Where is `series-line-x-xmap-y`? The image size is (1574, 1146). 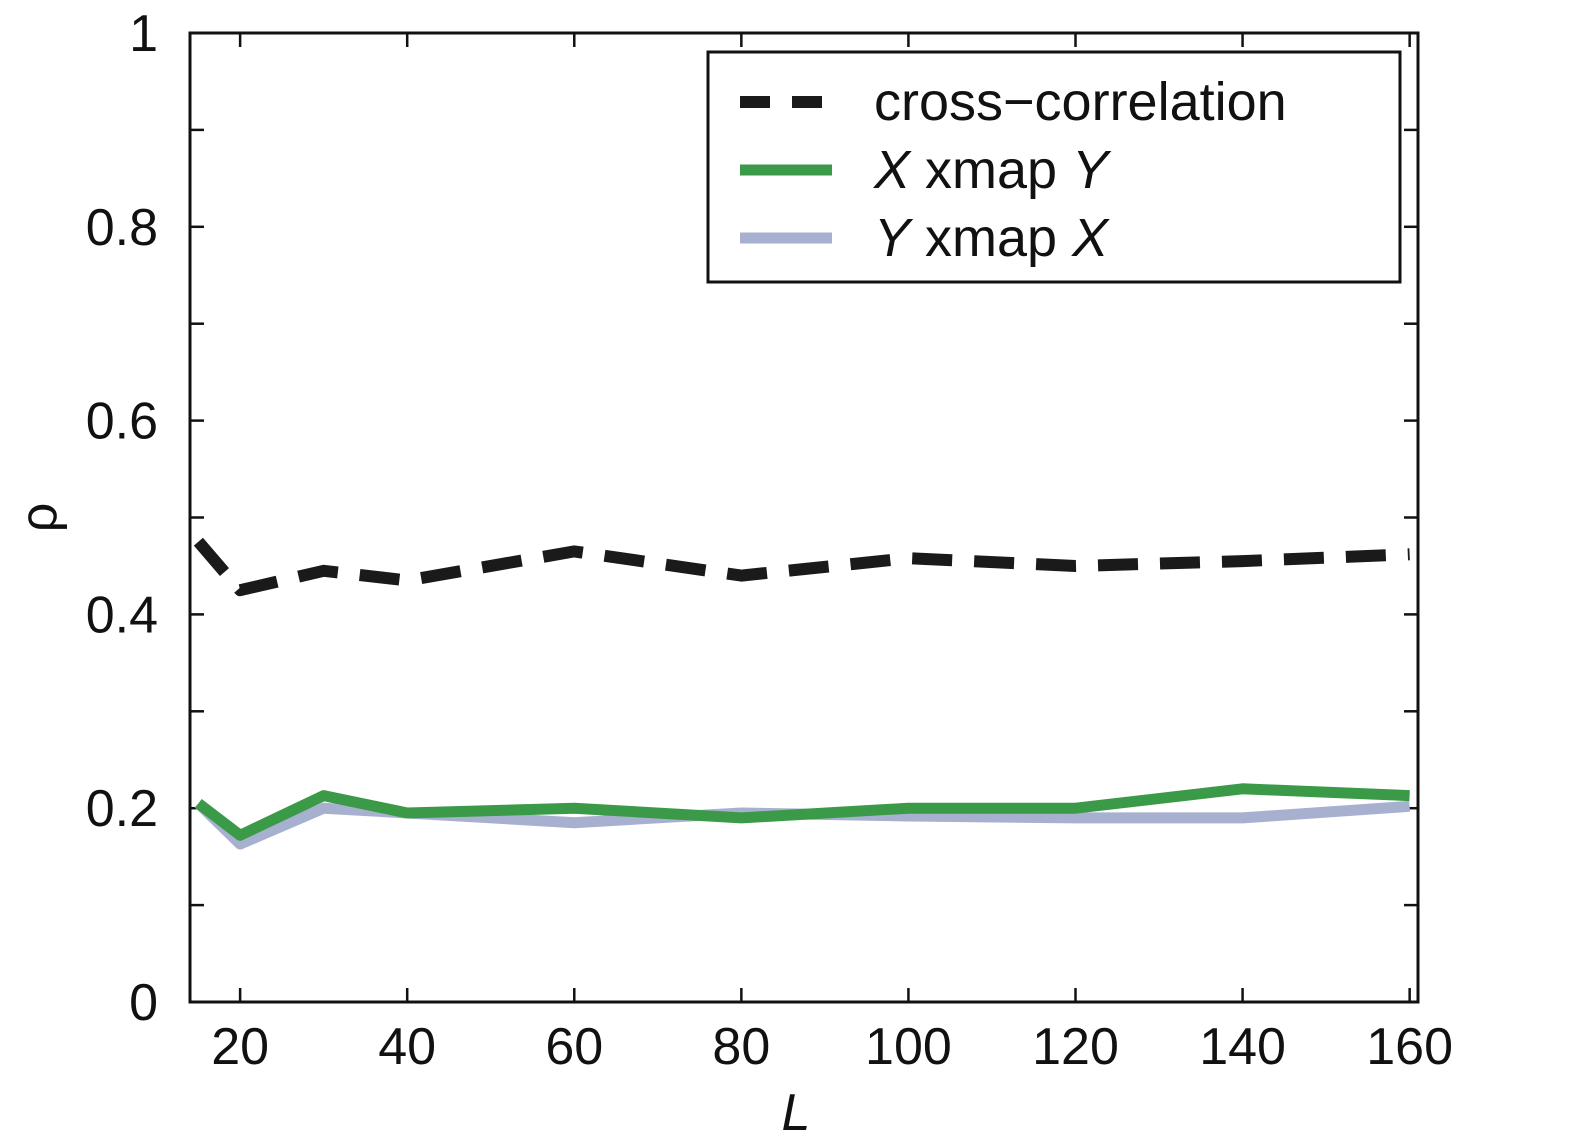 series-line-x-xmap-y is located at coordinates (802, 812).